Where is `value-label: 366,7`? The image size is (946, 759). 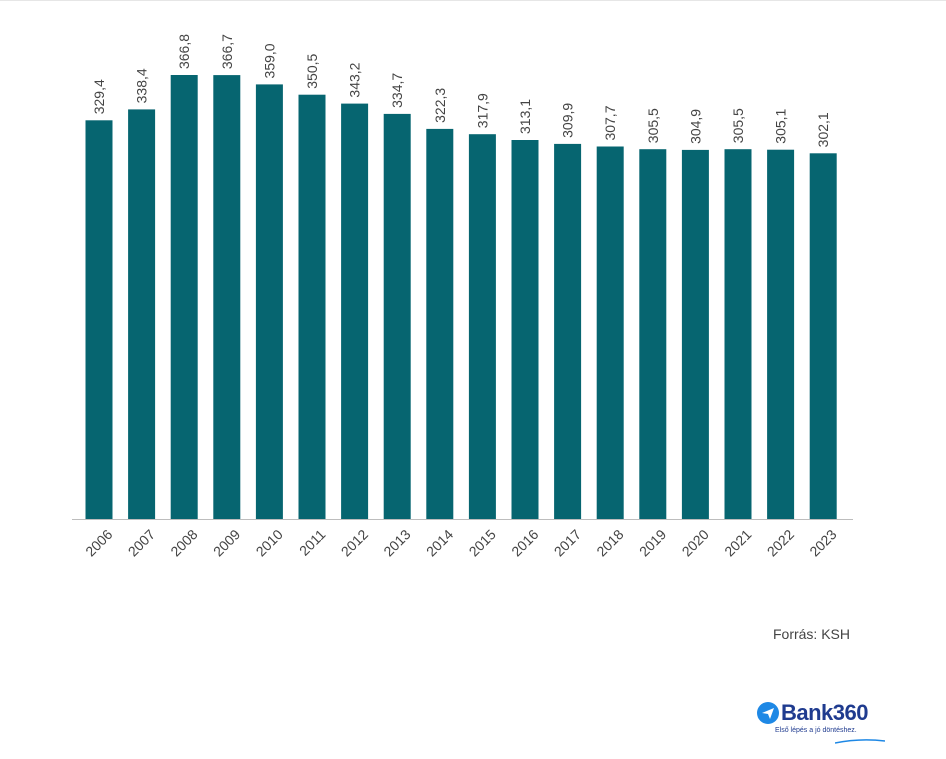 value-label: 366,7 is located at coordinates (227, 51).